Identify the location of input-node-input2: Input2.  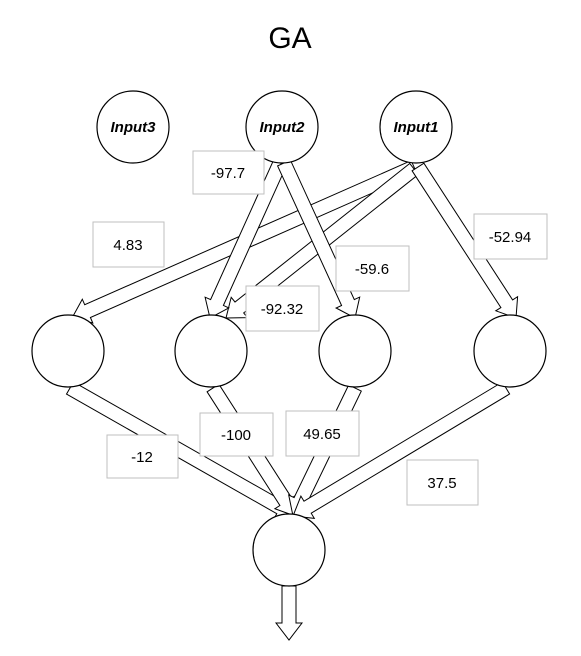
(282, 127).